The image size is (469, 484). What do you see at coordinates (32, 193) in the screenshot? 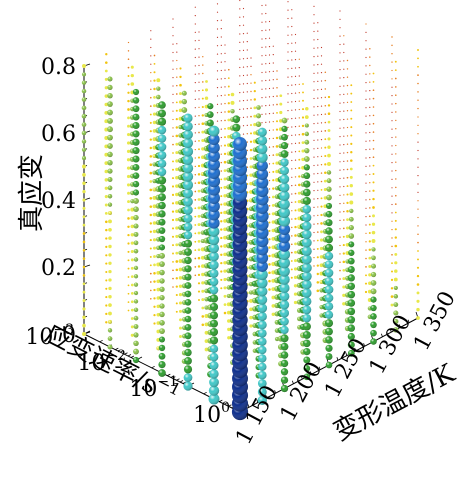
I see `z-axis-title: 真应变` at bounding box center [32, 193].